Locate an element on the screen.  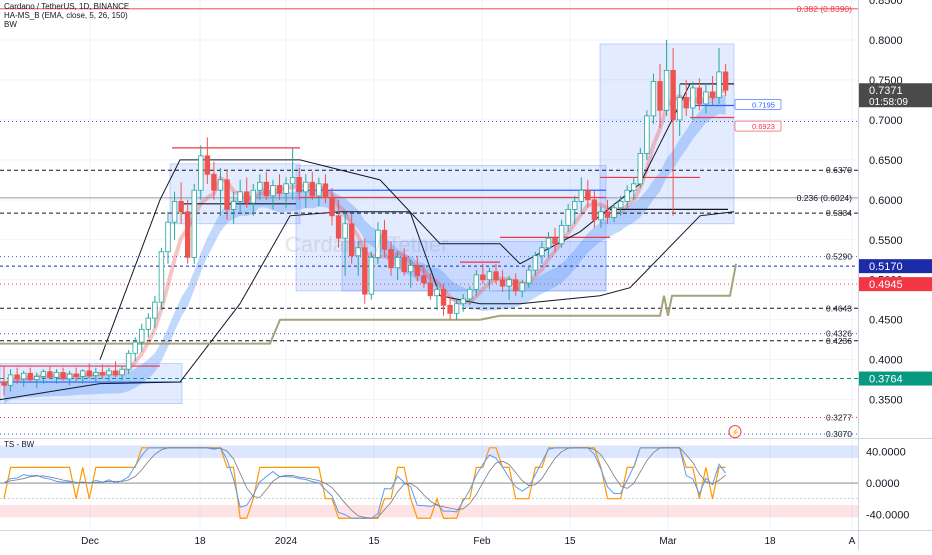
price-level-label: 0.4643 is located at coordinates (839, 308).